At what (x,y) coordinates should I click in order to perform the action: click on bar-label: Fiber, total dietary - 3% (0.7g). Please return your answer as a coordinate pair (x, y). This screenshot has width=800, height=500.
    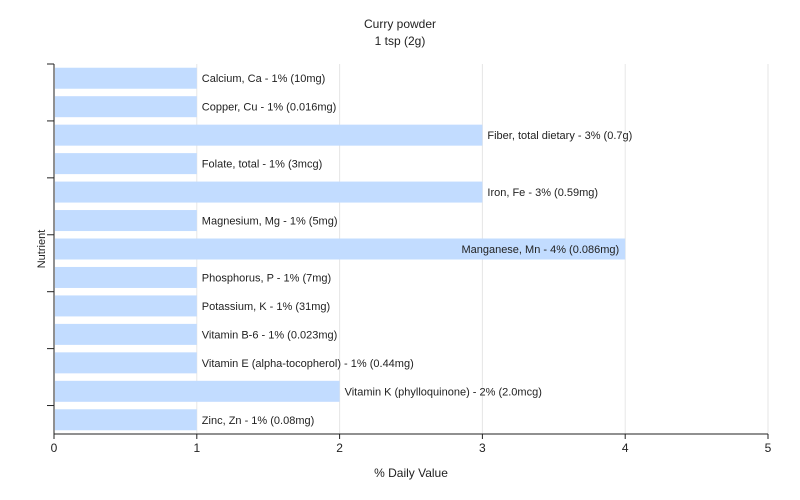
    Looking at the image, I should click on (559, 136).